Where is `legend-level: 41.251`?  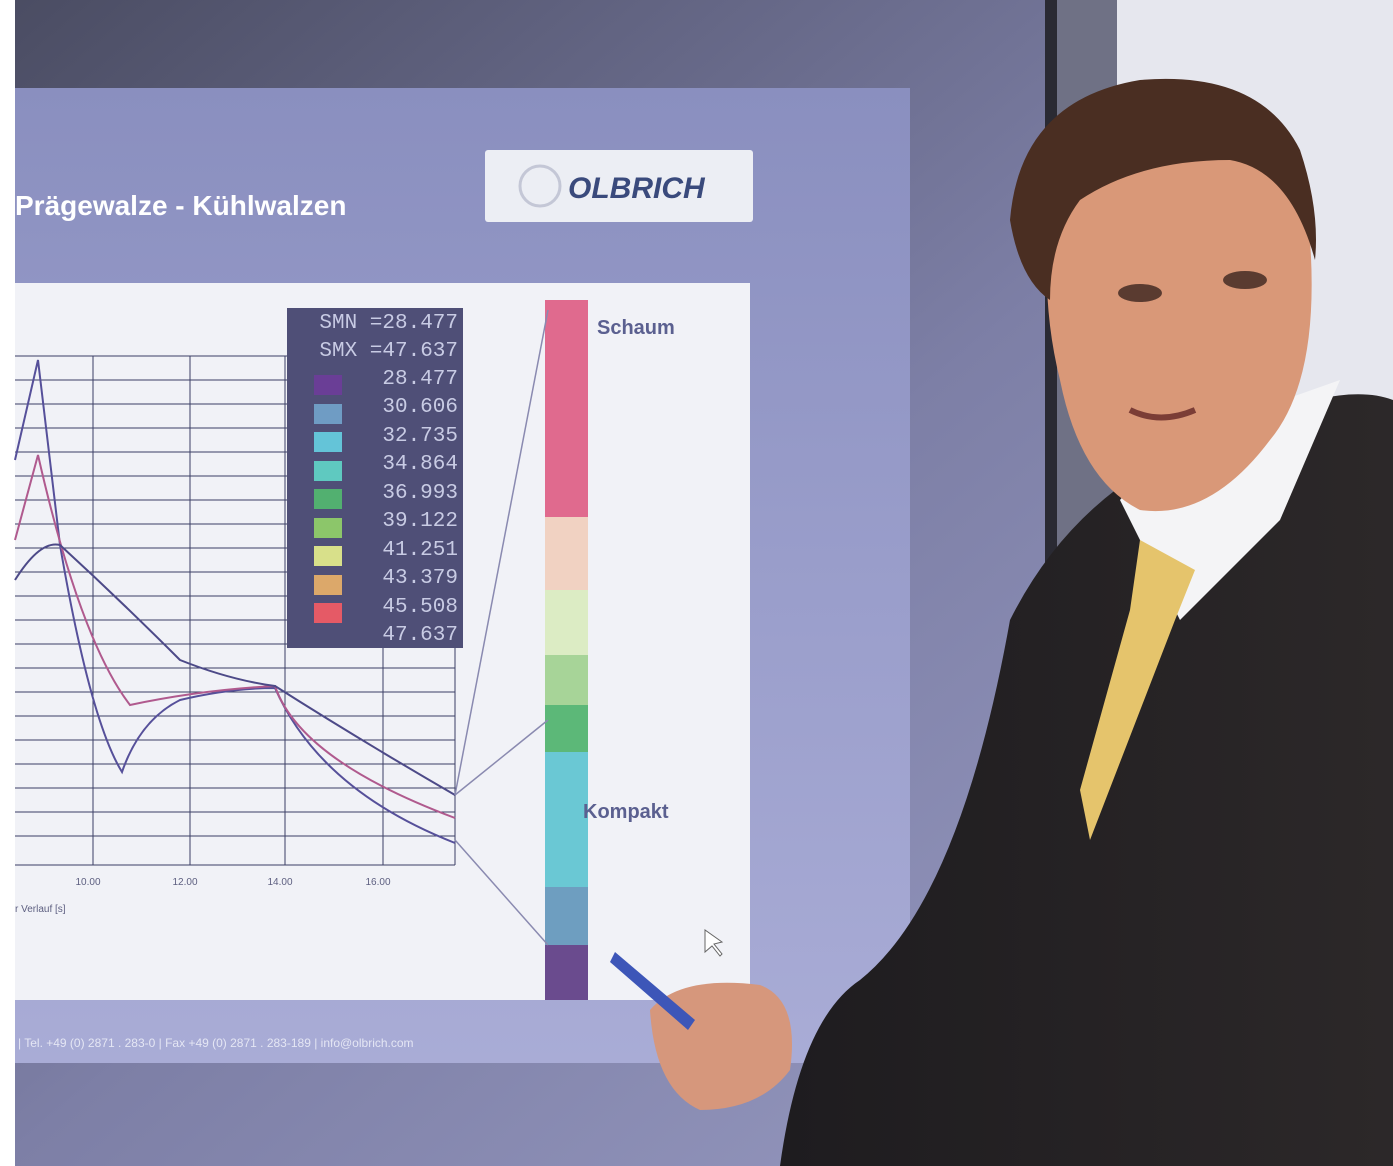
legend-level: 41.251 is located at coordinates (420, 550).